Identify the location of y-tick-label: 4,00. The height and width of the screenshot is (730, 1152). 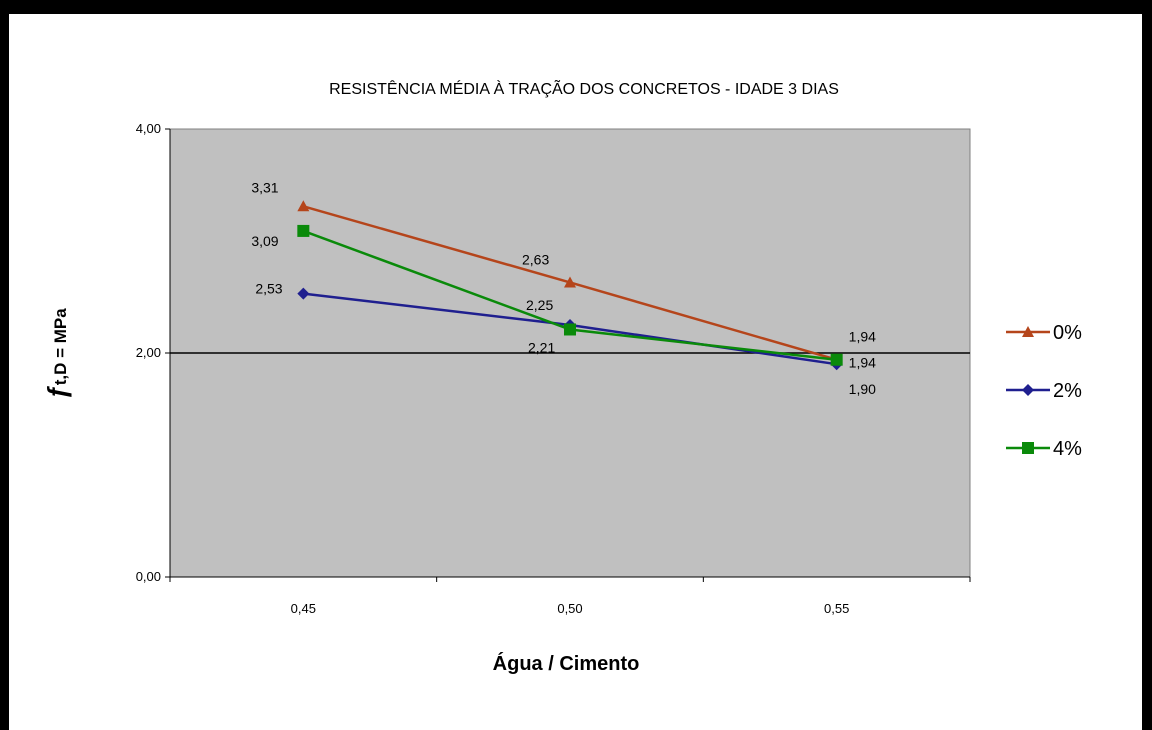
(148, 128).